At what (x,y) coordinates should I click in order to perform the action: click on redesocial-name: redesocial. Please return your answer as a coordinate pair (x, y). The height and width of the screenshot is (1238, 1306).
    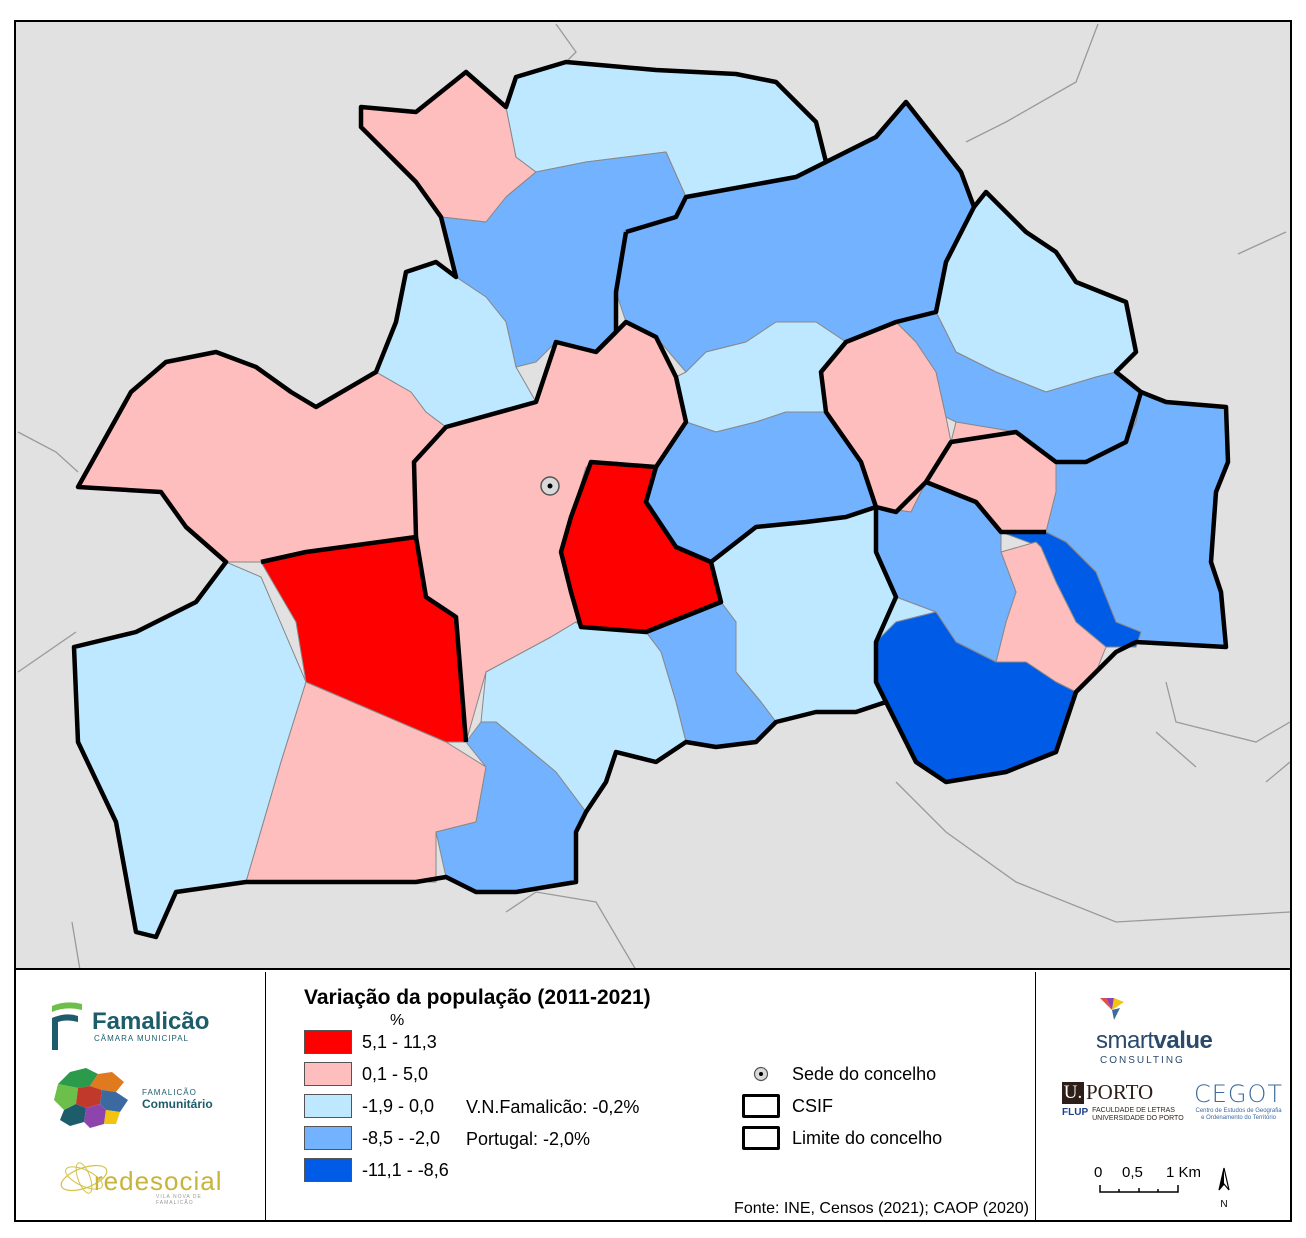
    Looking at the image, I should click on (158, 1181).